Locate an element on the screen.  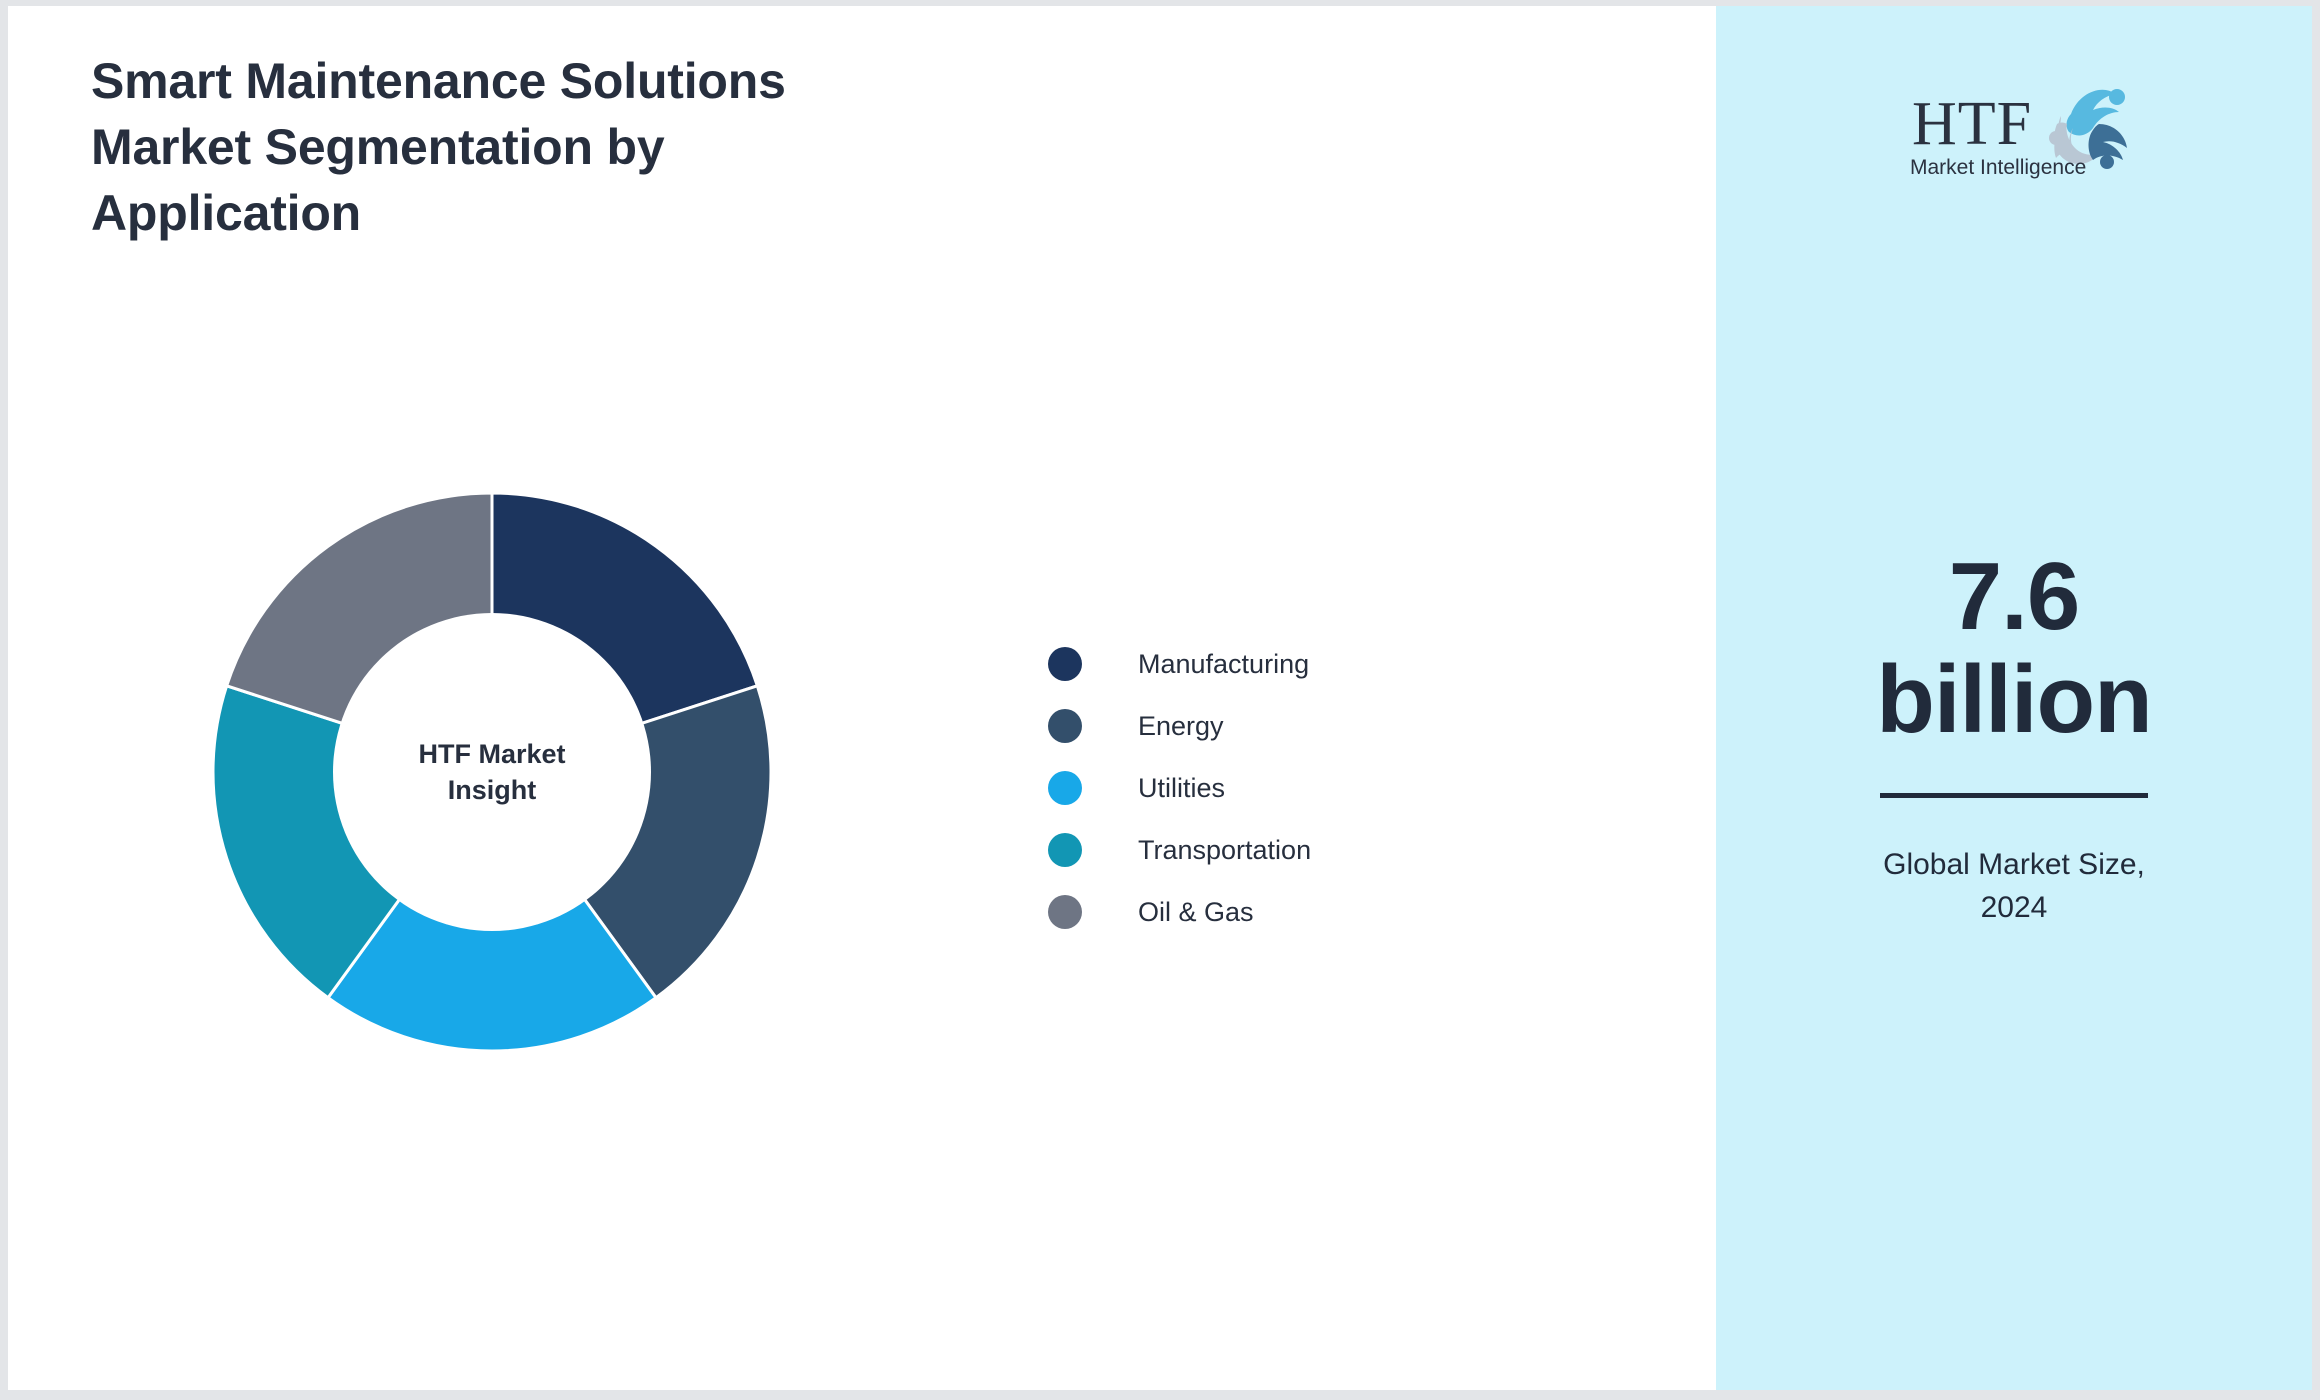
htf-logo-svg: HTF Market Intelligence is located at coordinates (2018, 134).